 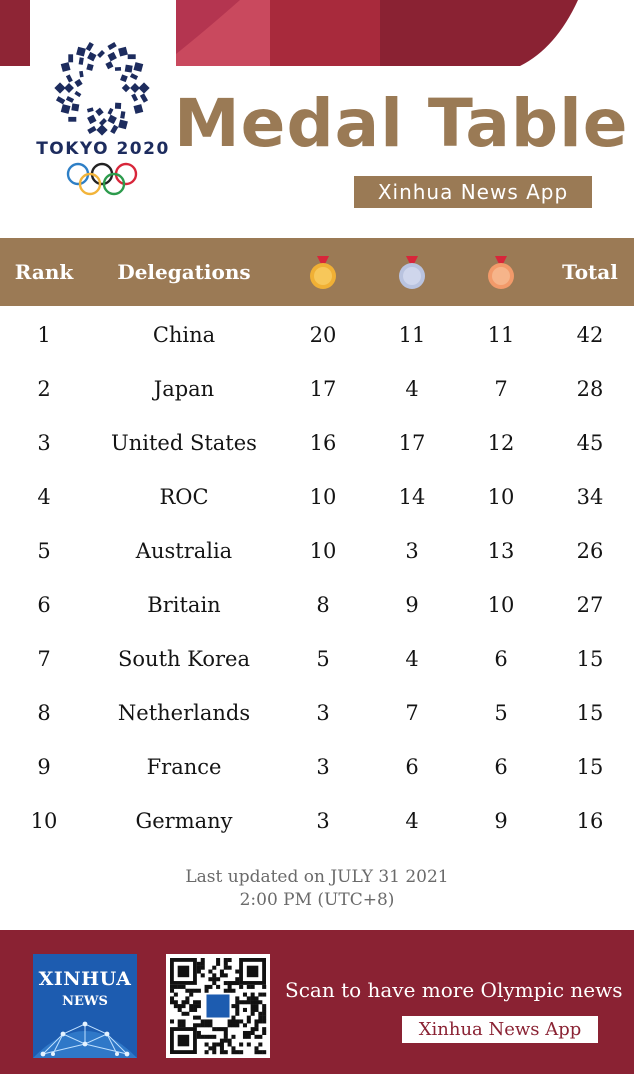 I want to click on rank-cell: 2, so click(x=44, y=389).